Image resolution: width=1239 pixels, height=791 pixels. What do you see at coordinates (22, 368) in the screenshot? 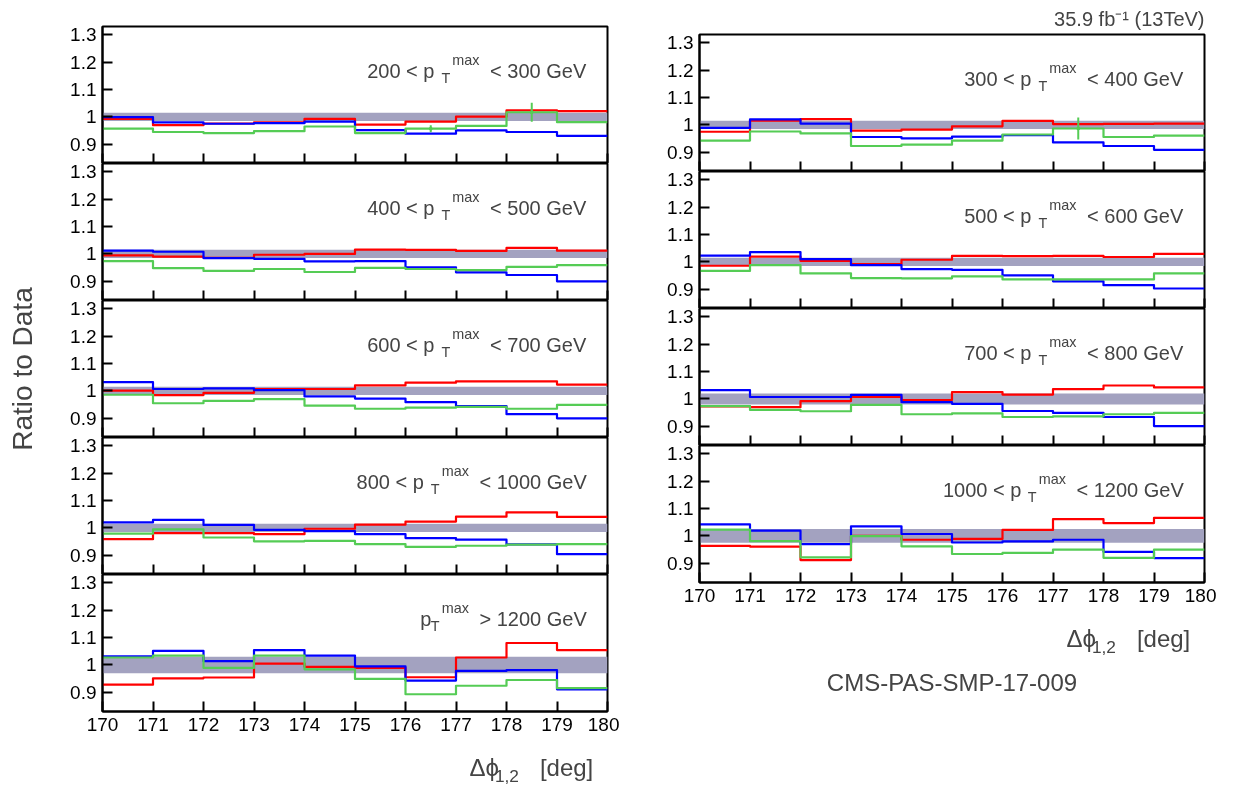
I see `y-axis-title: Ratio to Data` at bounding box center [22, 368].